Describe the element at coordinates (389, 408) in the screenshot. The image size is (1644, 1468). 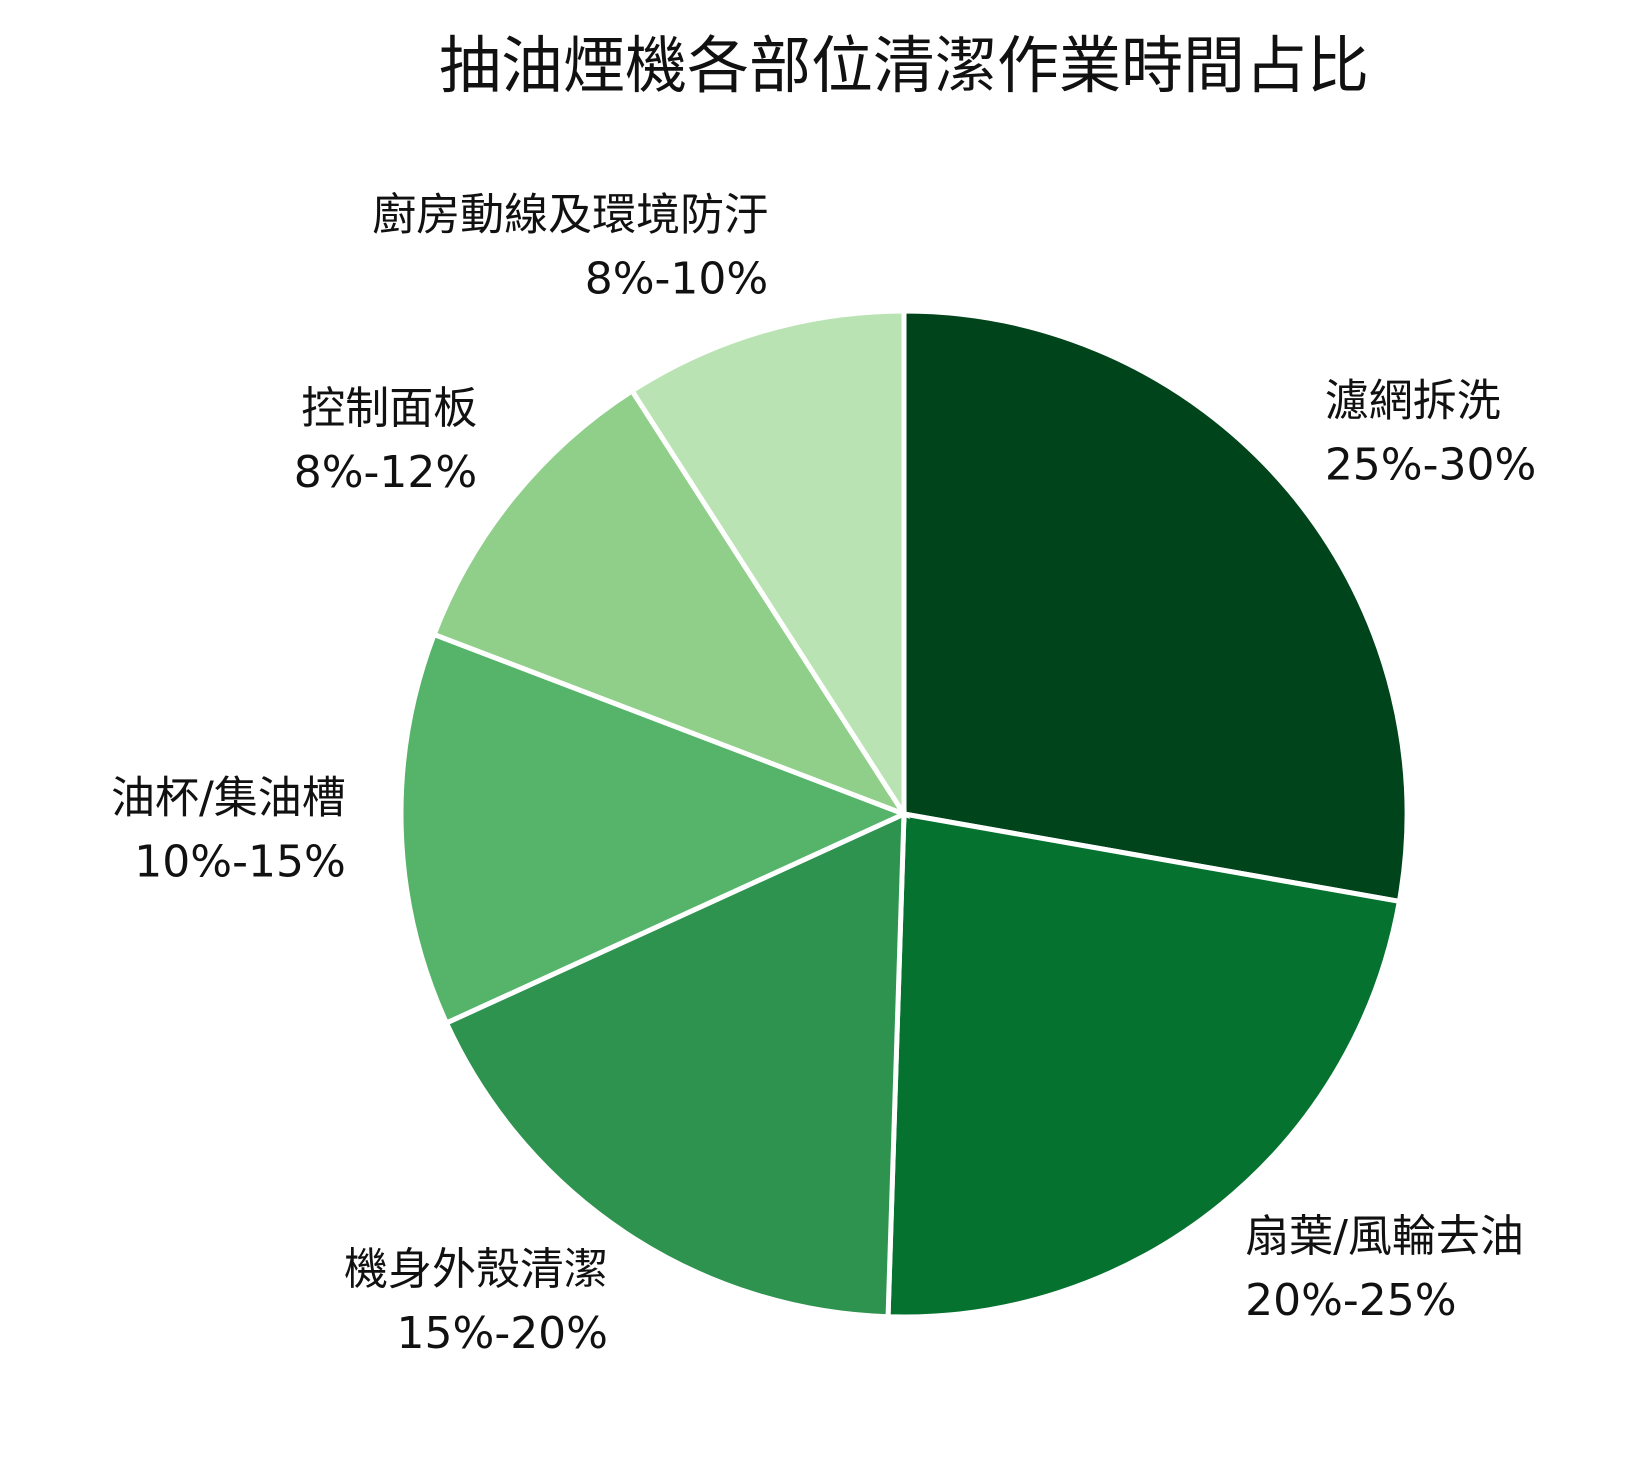
I see `slice-label: 控制面板` at that location.